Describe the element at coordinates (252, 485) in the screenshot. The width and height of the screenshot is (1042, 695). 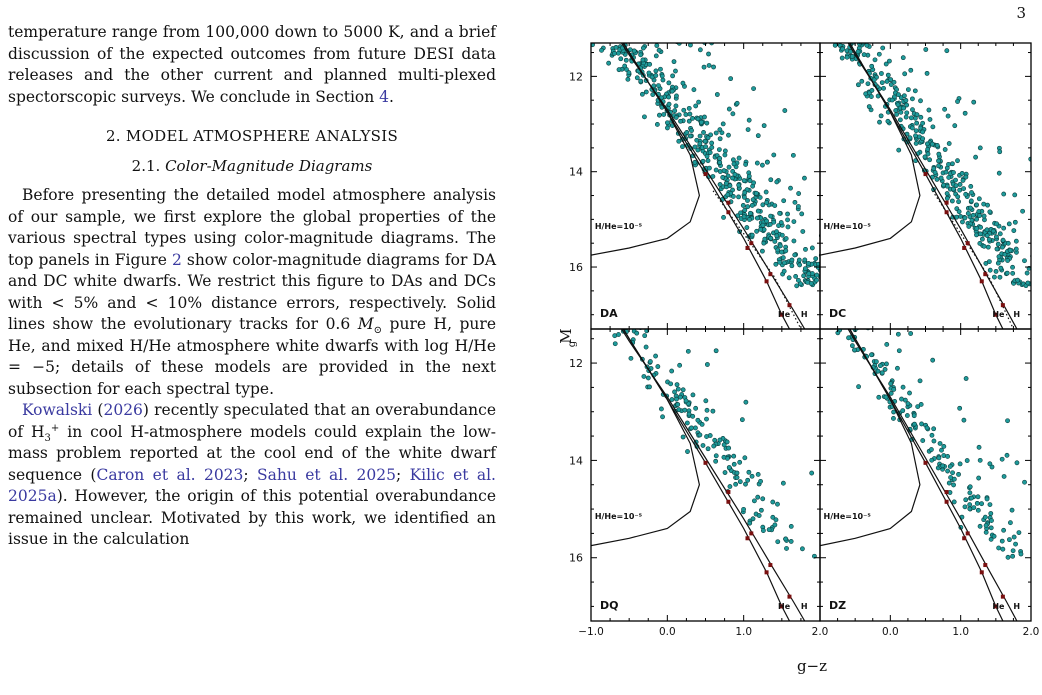
I see `kilic-citation: Kilic et al. 2025a` at that location.